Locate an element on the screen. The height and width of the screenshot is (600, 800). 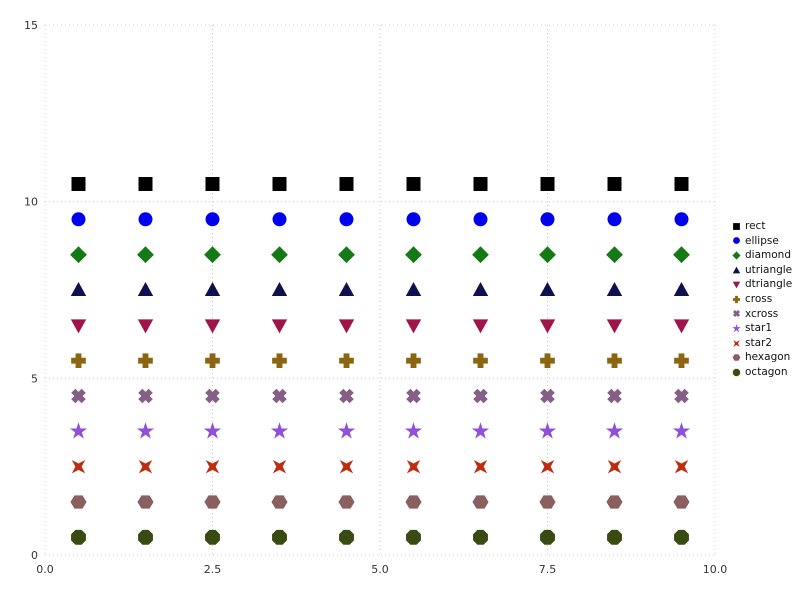
legend-marker-star2 is located at coordinates (736, 343).